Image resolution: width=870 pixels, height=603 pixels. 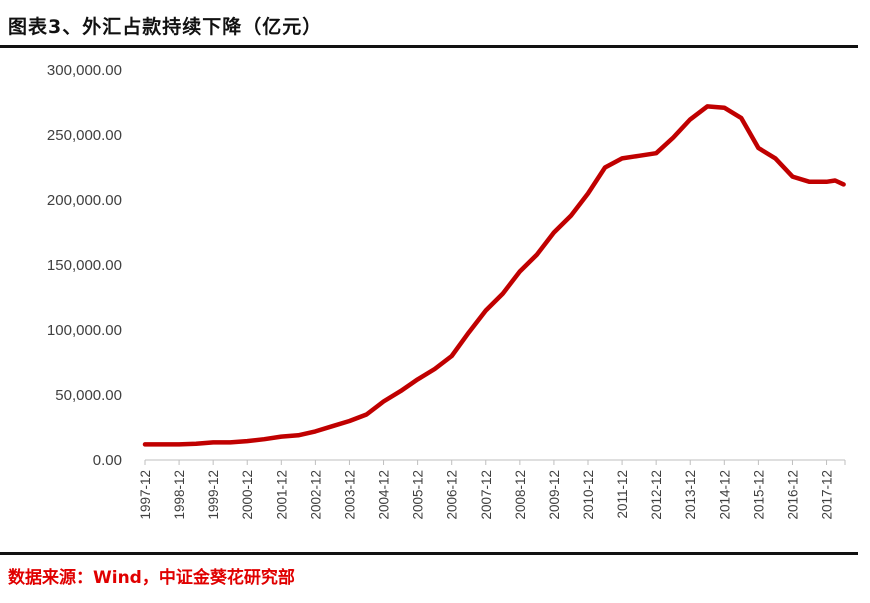 What do you see at coordinates (84, 200) in the screenshot?
I see `y-tick-label: 200,000.00` at bounding box center [84, 200].